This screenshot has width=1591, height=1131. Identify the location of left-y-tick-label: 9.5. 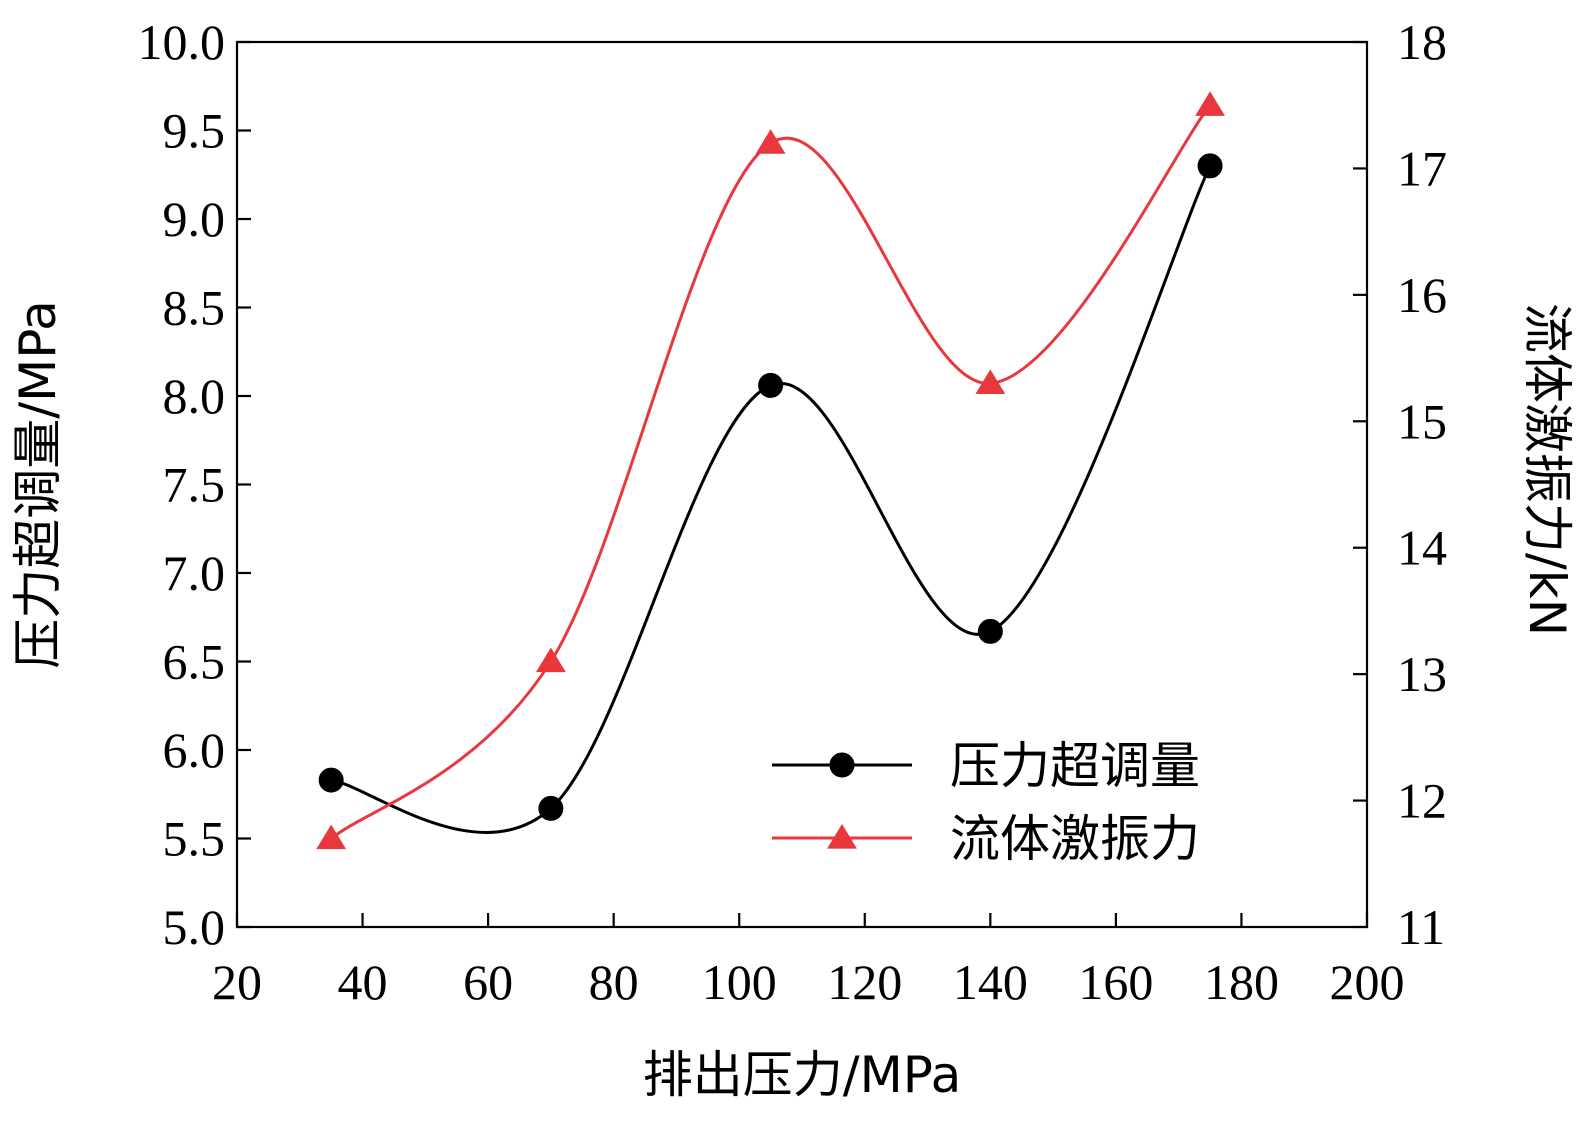
(194, 131).